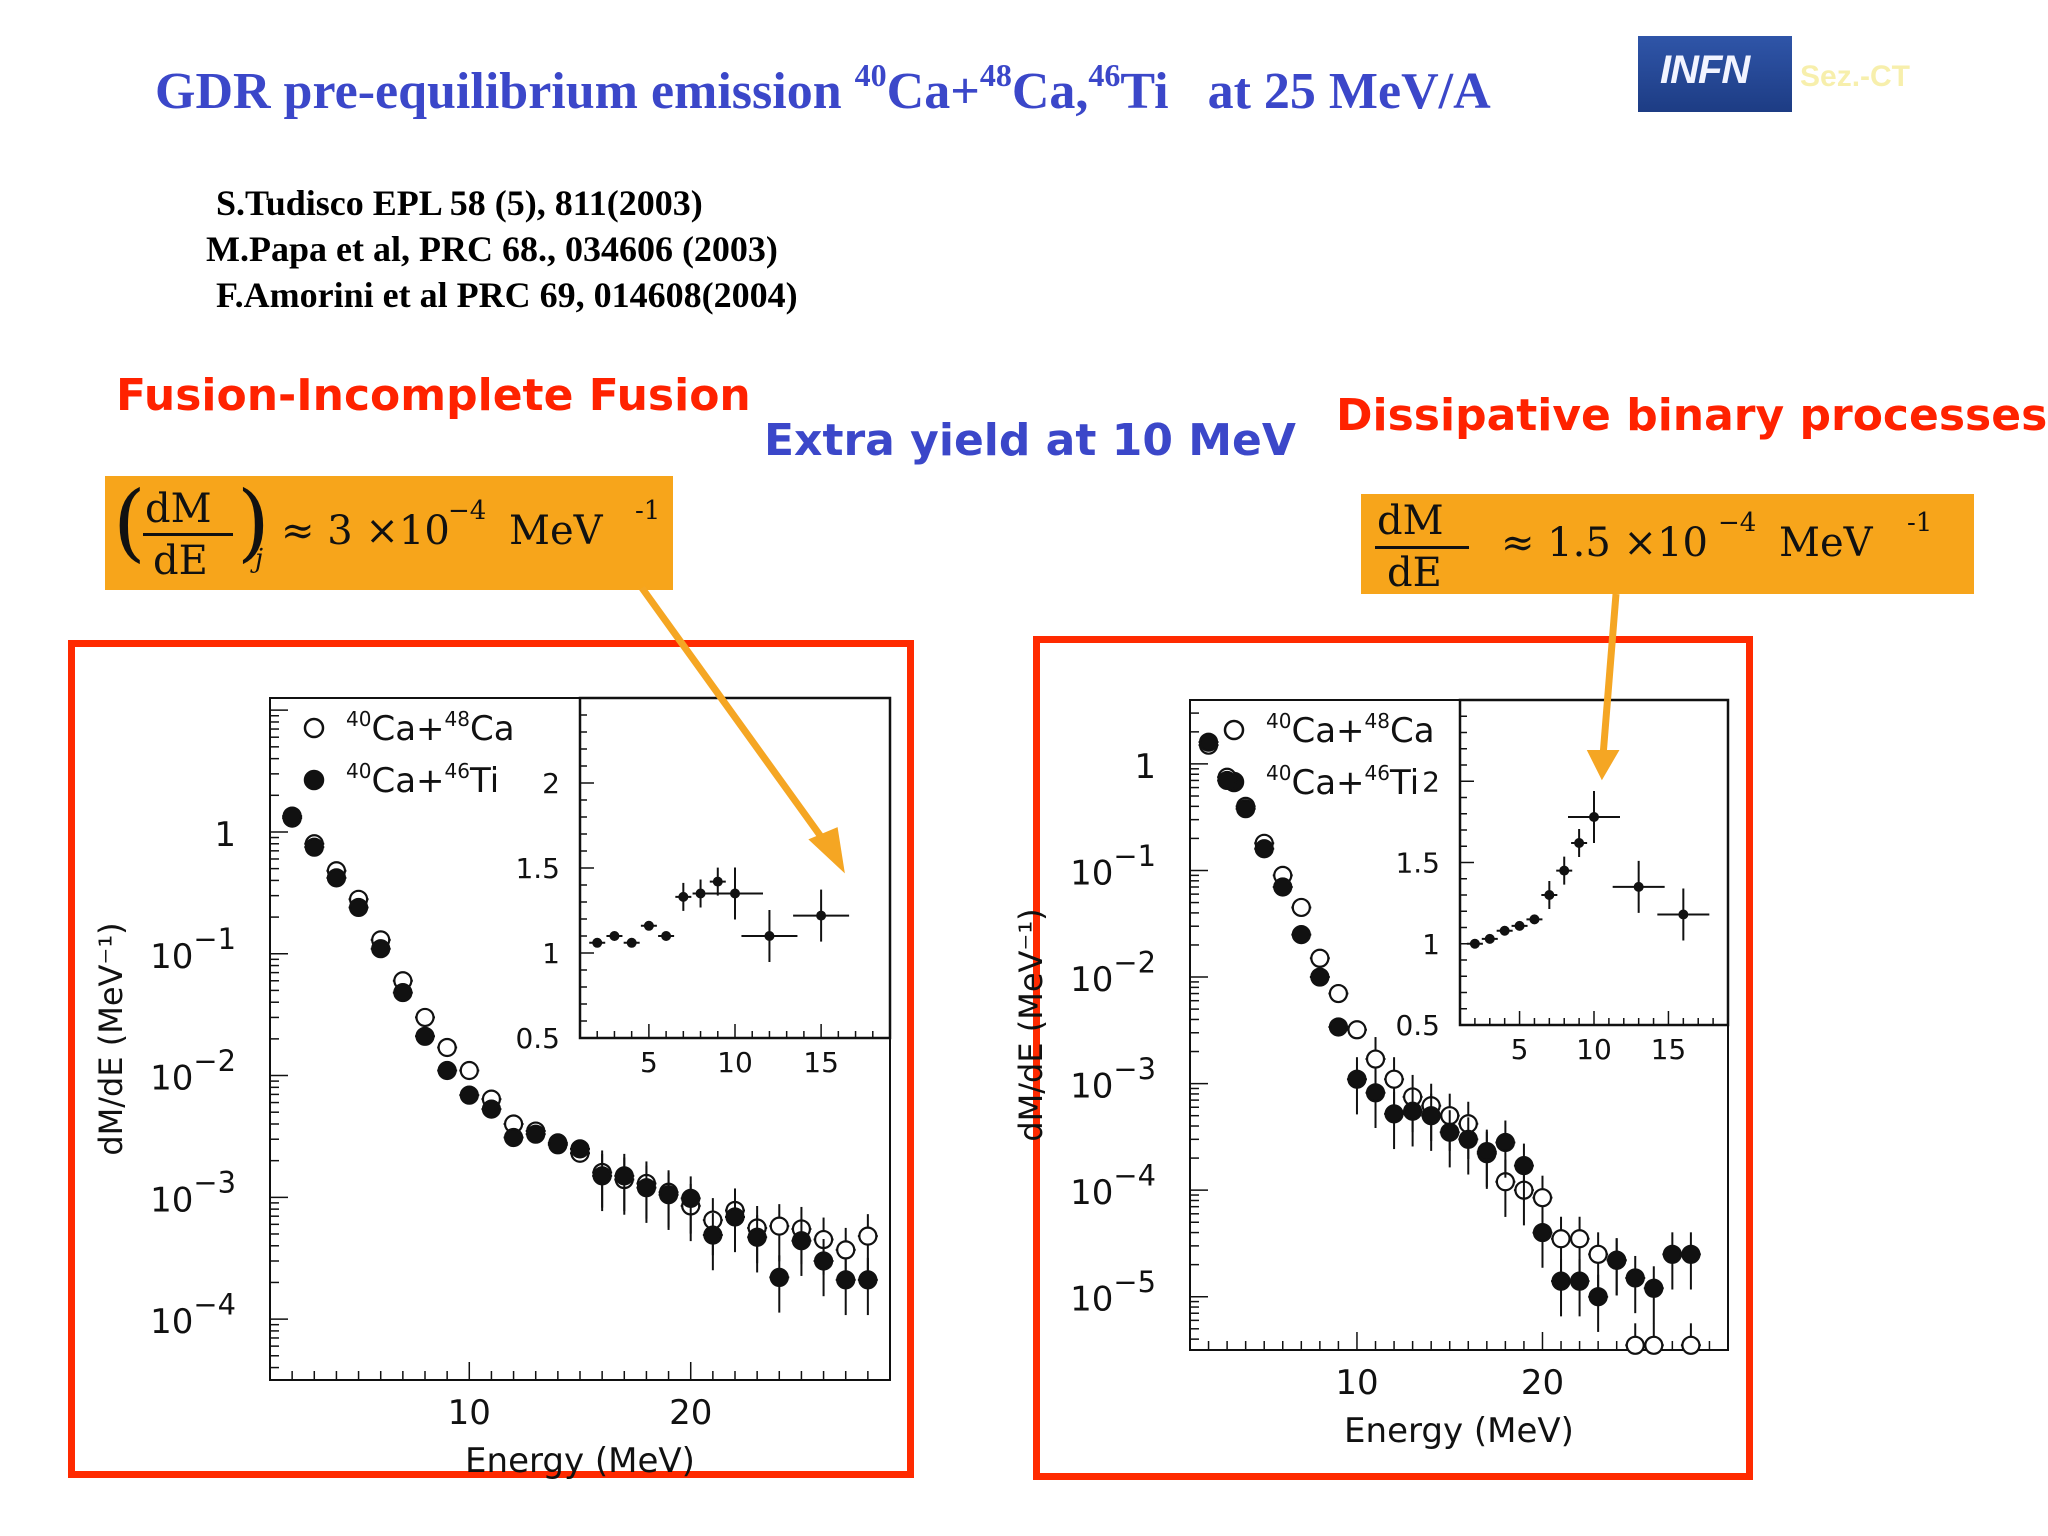 The height and width of the screenshot is (1536, 2048). Describe the element at coordinates (1113, 1079) in the screenshot. I see `right-main-y-tick-label: 10⁻³` at that location.